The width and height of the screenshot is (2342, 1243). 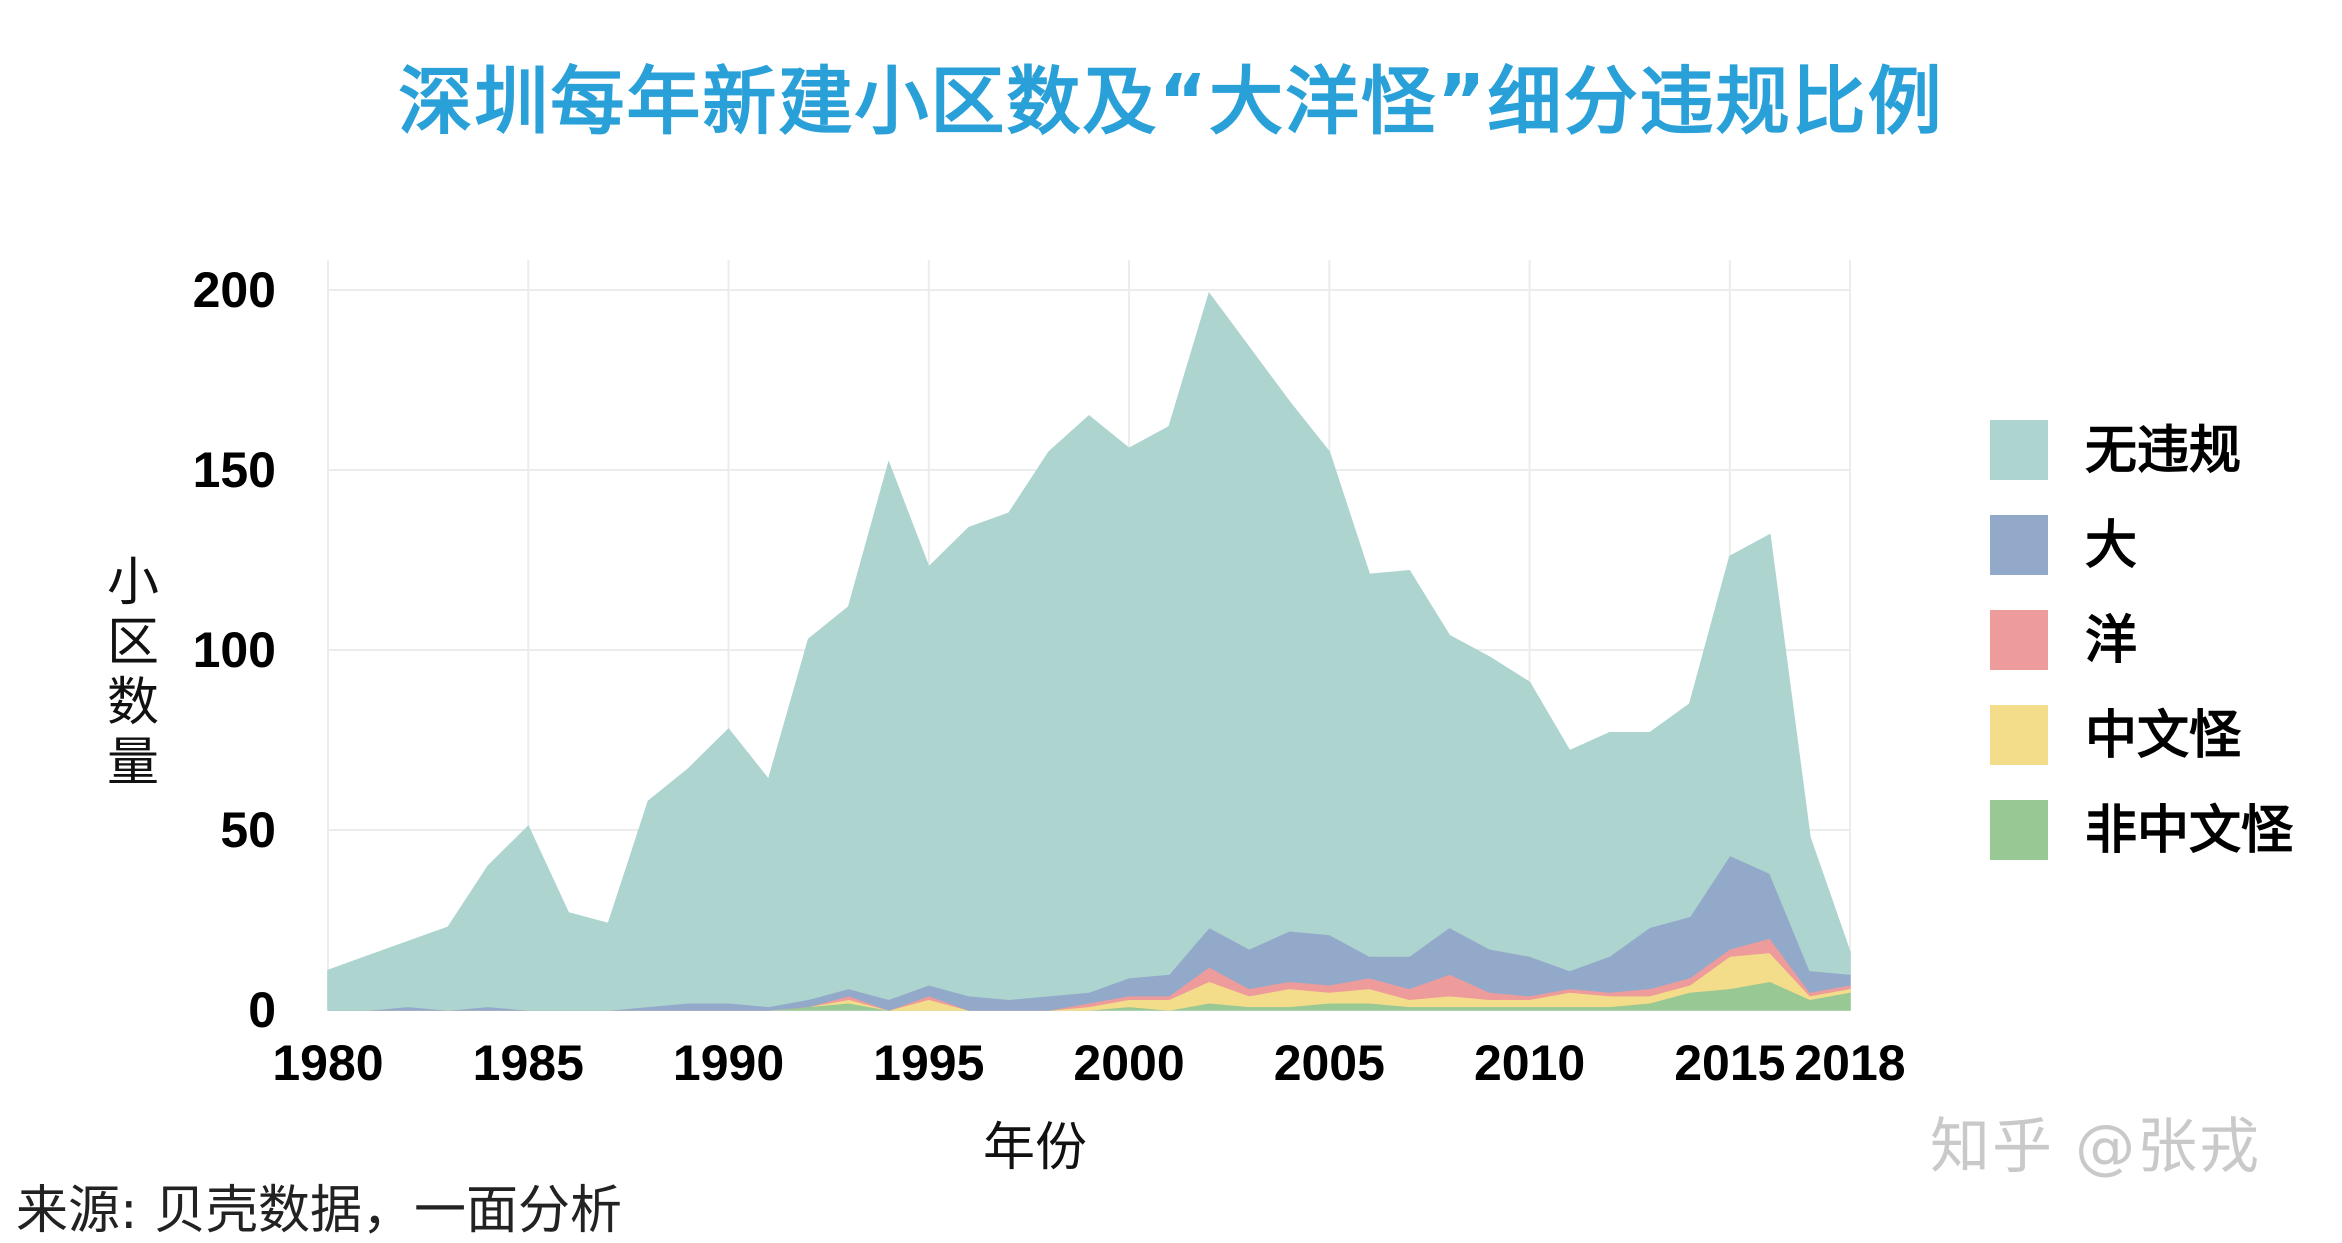 I want to click on legend-label: 洋, so click(x=2111, y=641).